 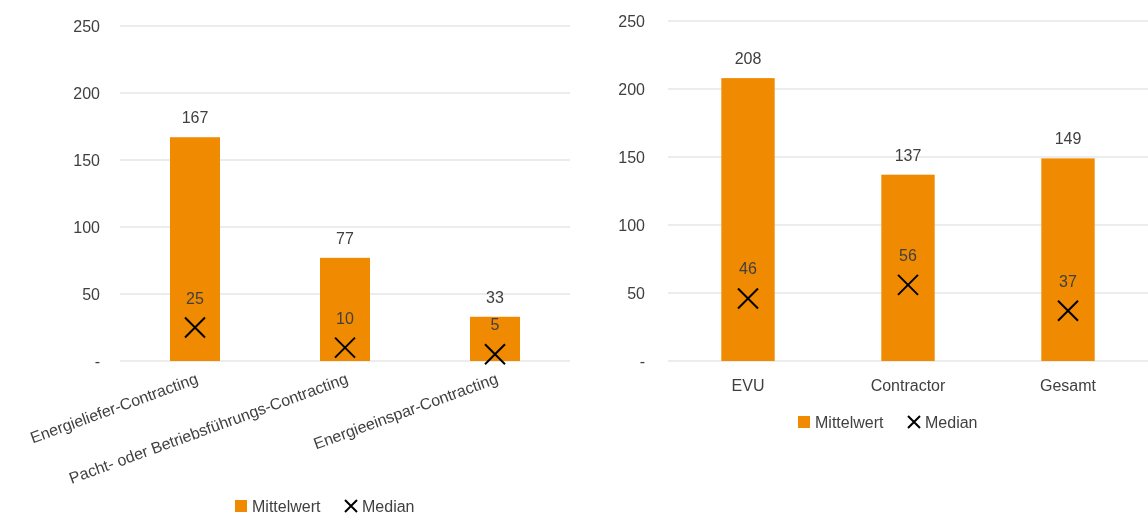 I want to click on data-label: 46, so click(x=748, y=269).